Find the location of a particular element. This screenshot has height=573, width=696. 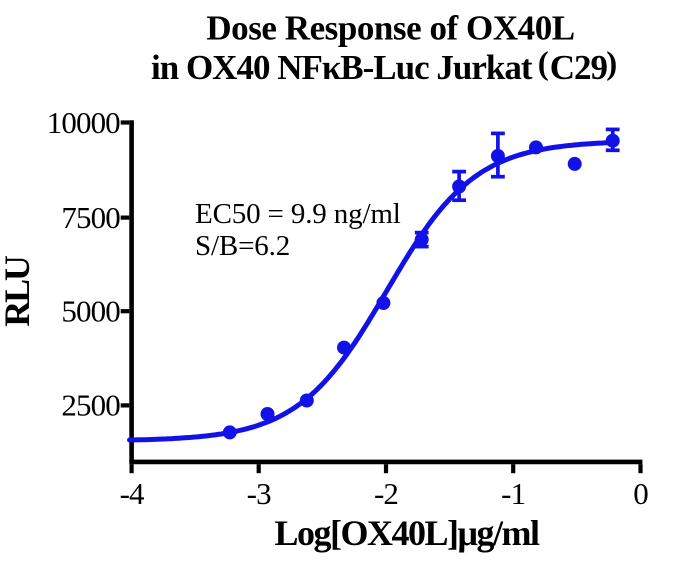

svg-text: -1 is located at coordinates (513, 493).